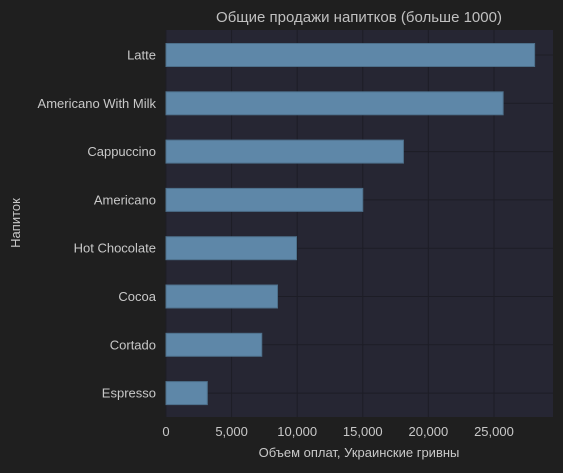  What do you see at coordinates (334, 103) in the screenshot?
I see `bar-americano-with-milk` at bounding box center [334, 103].